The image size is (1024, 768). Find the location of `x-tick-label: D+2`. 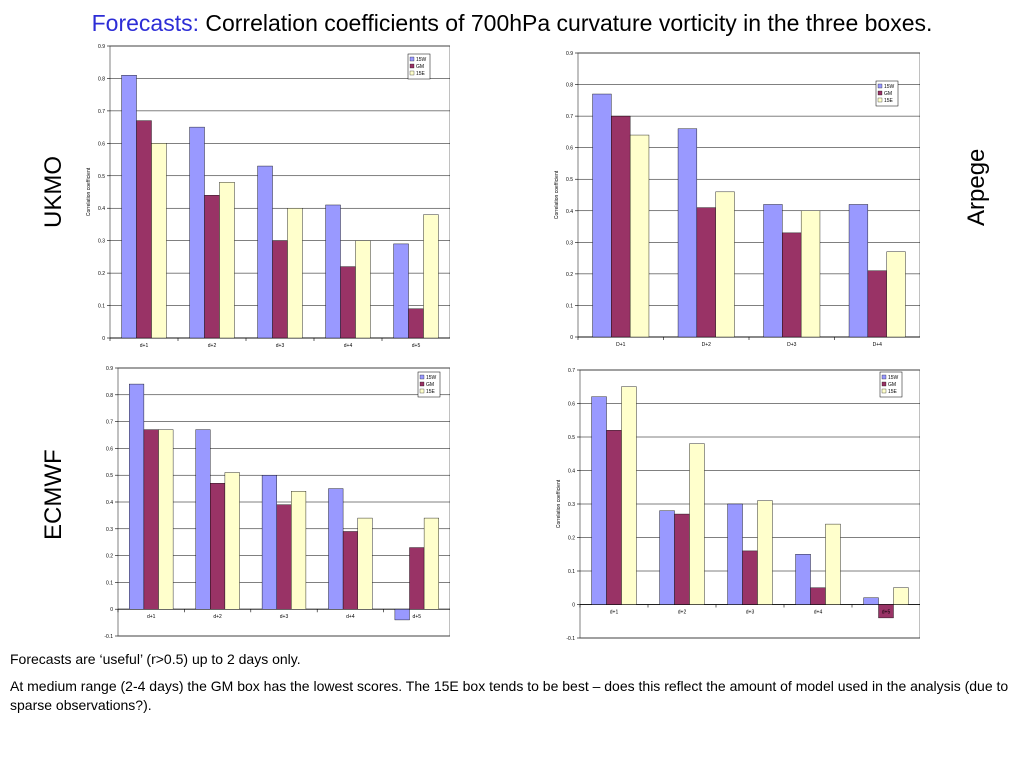

x-tick-label: D+2 is located at coordinates (707, 345).